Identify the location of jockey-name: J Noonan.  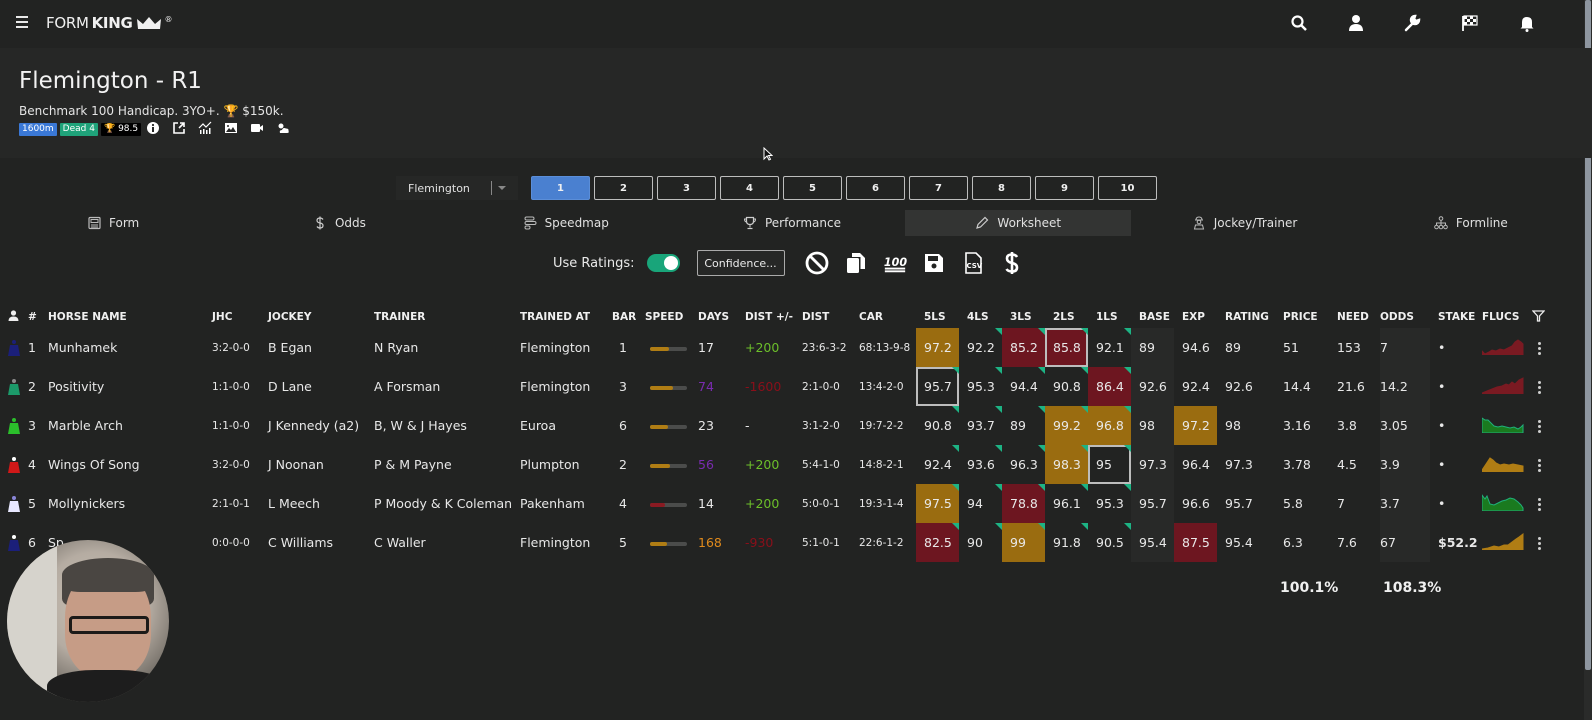
(296, 464).